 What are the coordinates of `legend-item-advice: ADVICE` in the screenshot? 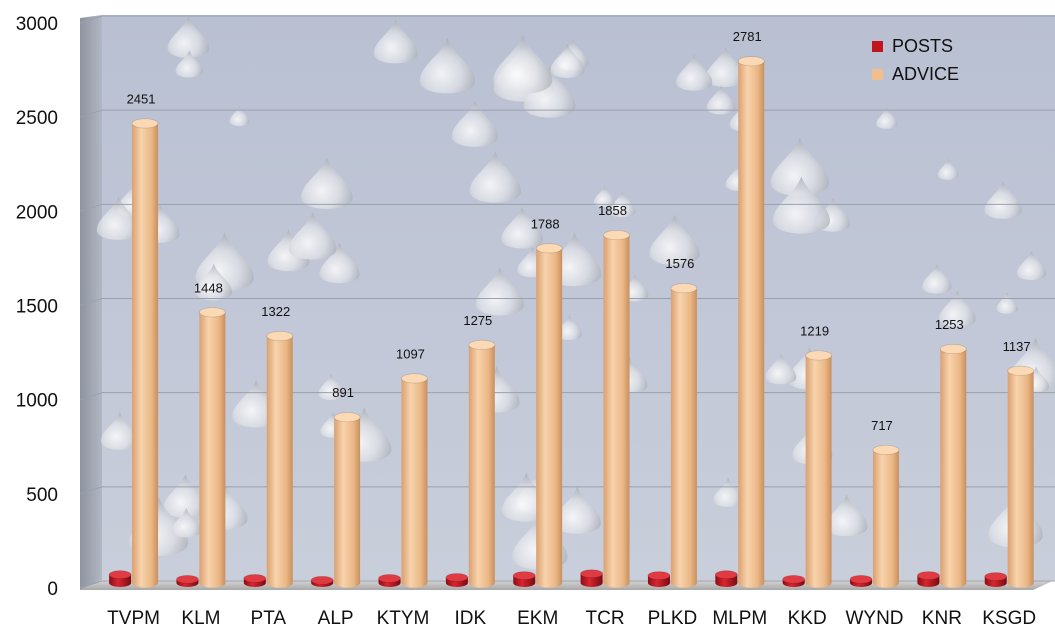 It's located at (915, 74).